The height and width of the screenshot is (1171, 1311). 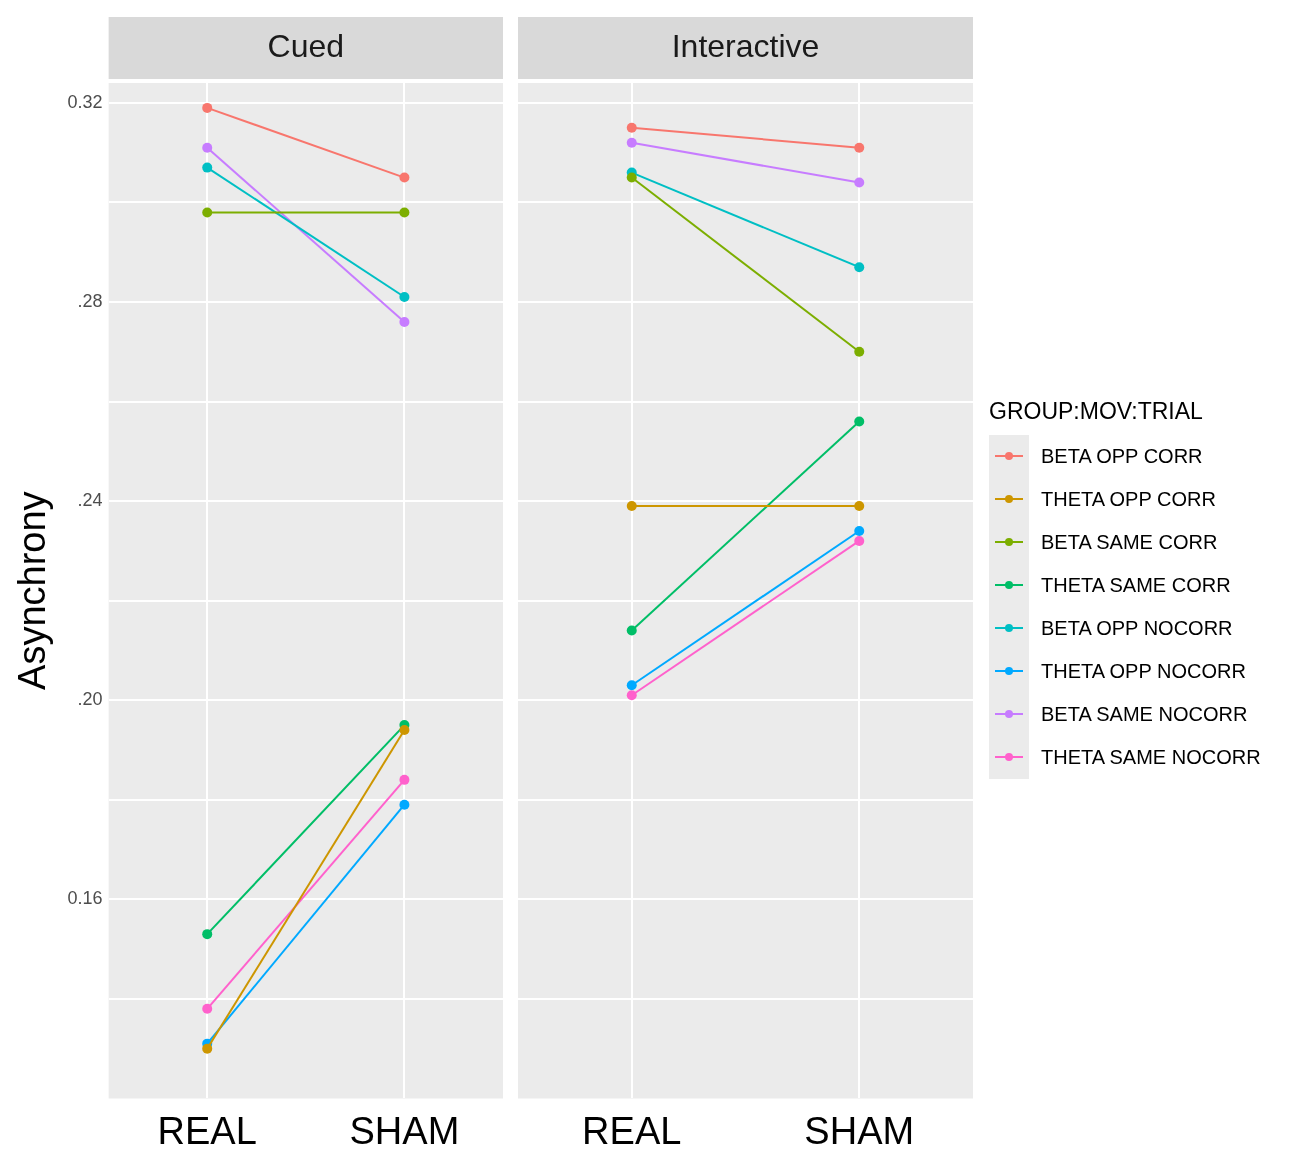 I want to click on y-tick-label: .24, so click(x=90, y=500).